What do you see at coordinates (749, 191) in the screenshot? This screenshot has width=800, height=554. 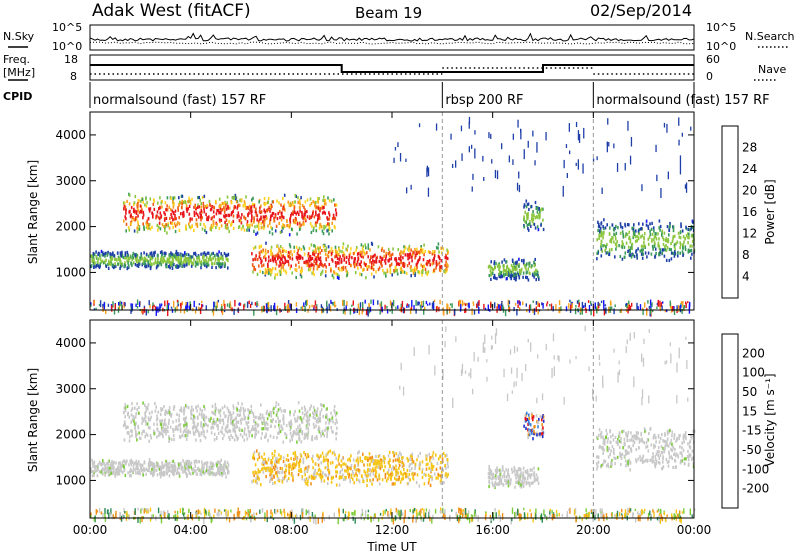 I see `colorbar-tick-label: 20` at bounding box center [749, 191].